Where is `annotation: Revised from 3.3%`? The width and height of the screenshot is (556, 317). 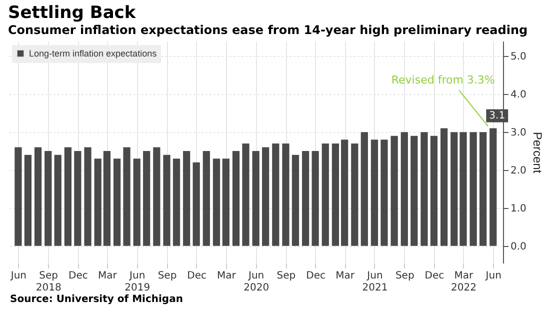
annotation: Revised from 3.3% is located at coordinates (443, 79).